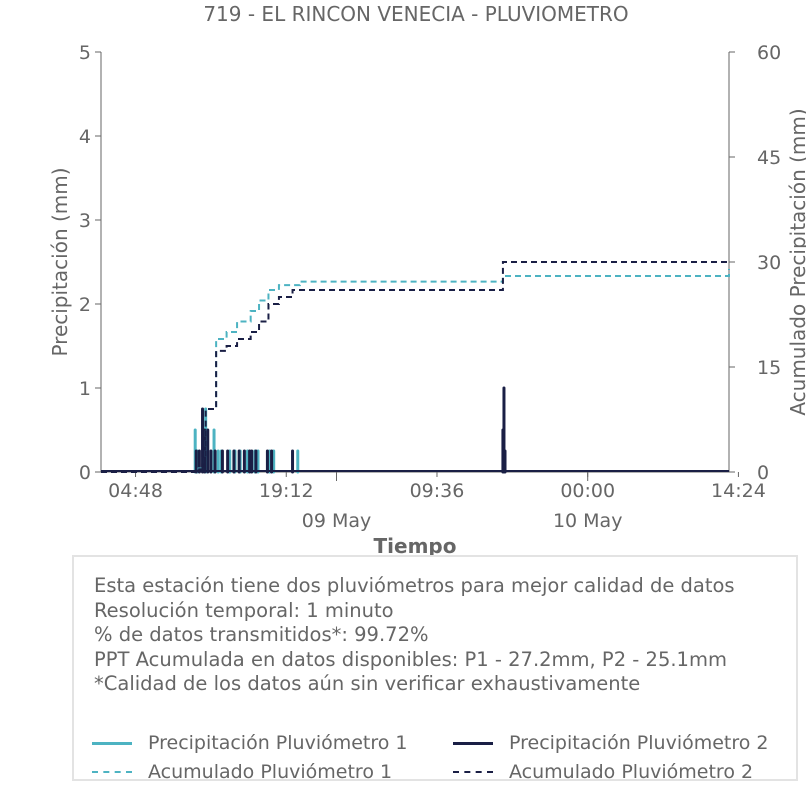 The height and width of the screenshot is (806, 806). I want to click on legend-swatch-dashed-teal, so click(112, 772).